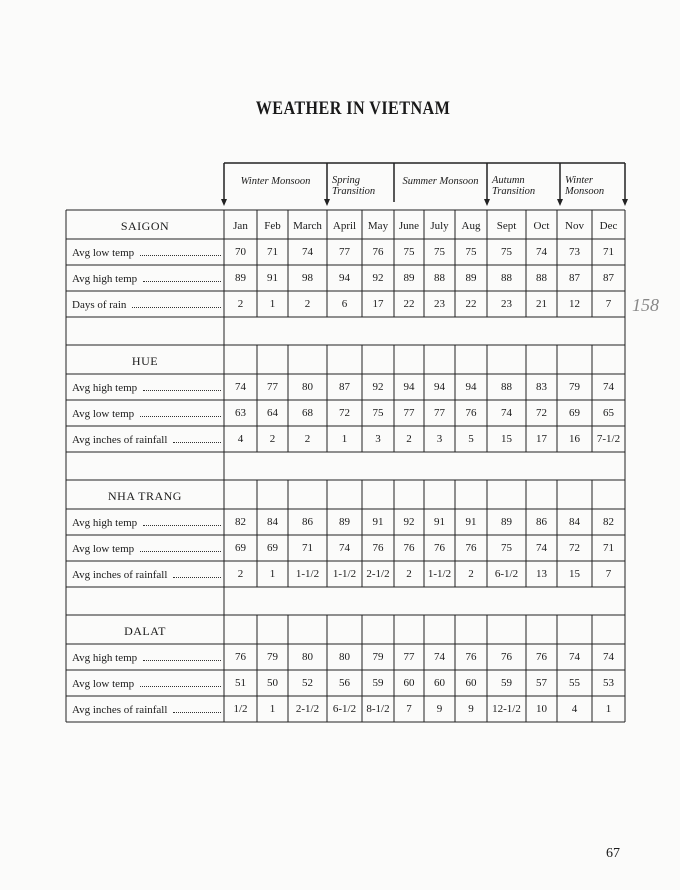 The height and width of the screenshot is (890, 680). What do you see at coordinates (613, 853) in the screenshot?
I see `page-number: 67` at bounding box center [613, 853].